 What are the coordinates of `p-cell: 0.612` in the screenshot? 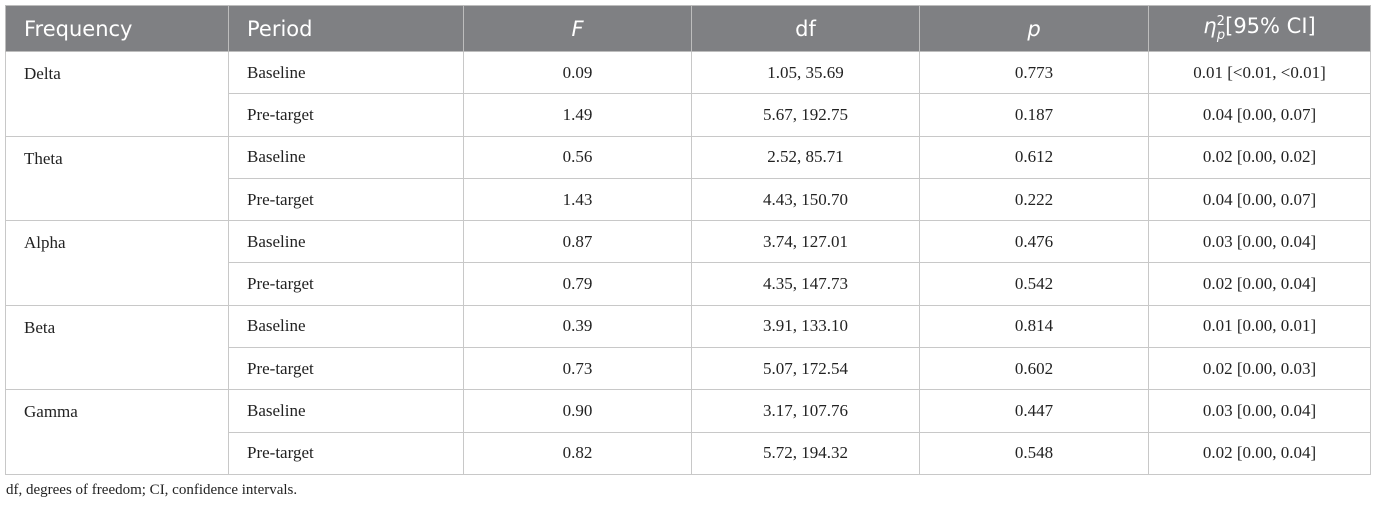 It's located at (1034, 157).